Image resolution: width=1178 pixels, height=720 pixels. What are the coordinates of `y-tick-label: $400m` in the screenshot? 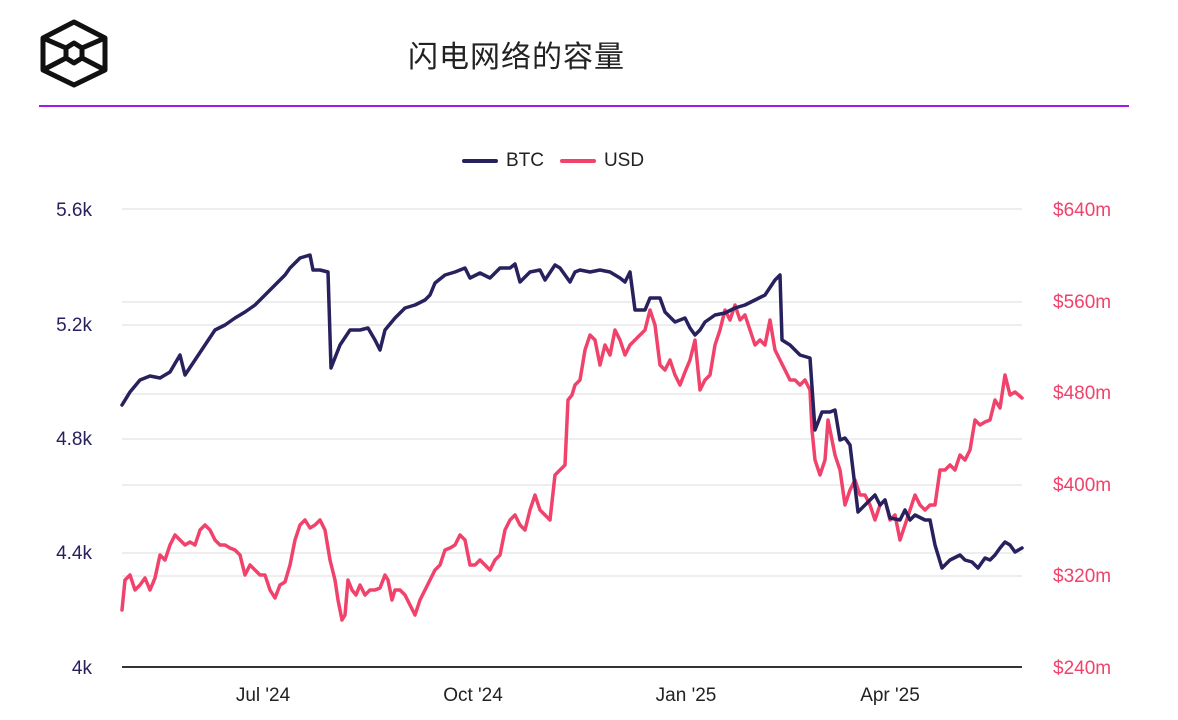 It's located at (1082, 485).